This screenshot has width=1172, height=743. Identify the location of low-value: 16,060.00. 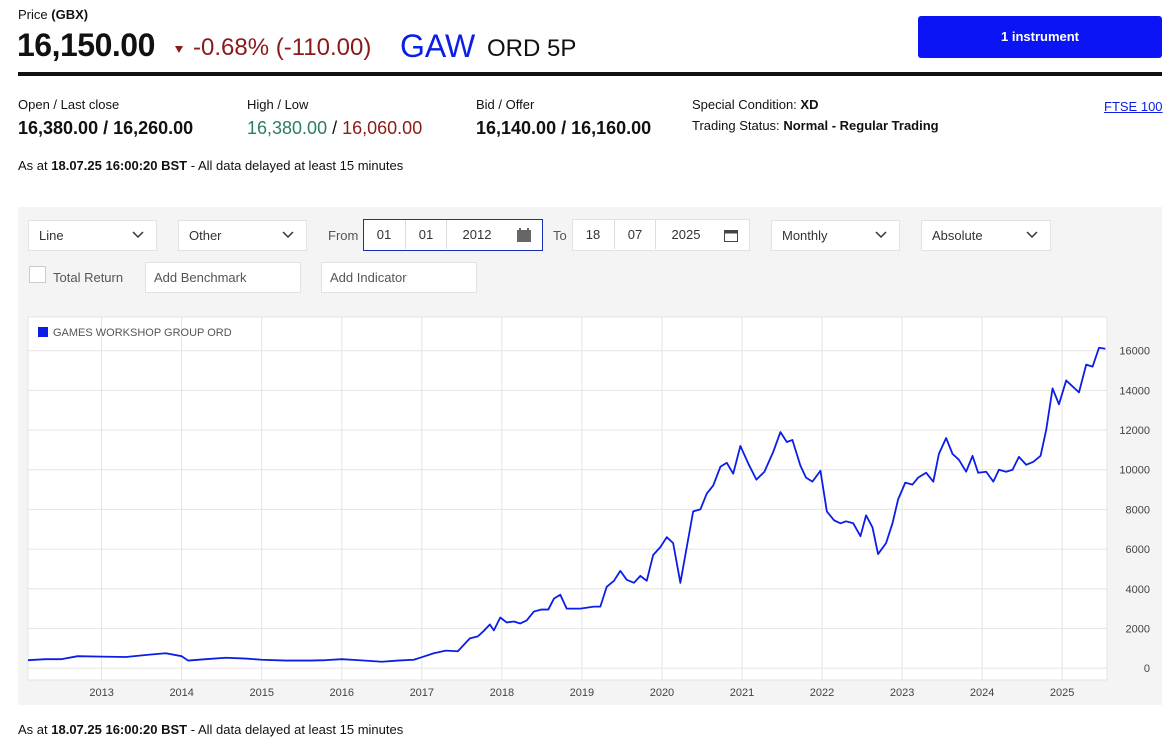
(382, 128).